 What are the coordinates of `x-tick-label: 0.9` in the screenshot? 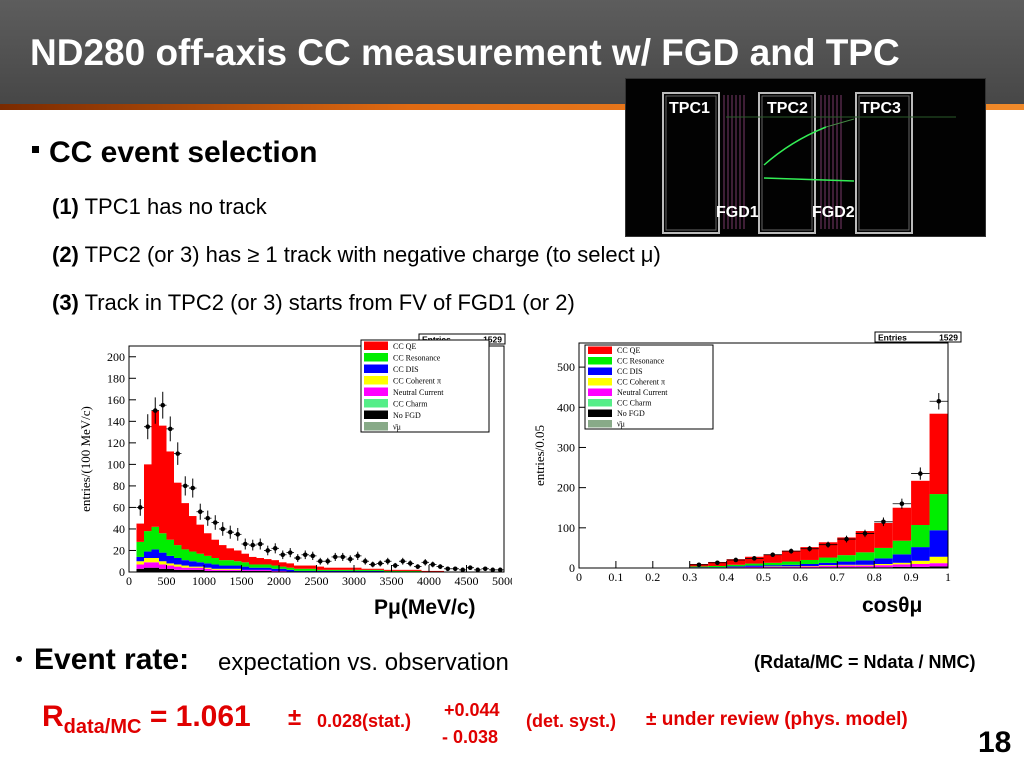 It's located at (911, 577).